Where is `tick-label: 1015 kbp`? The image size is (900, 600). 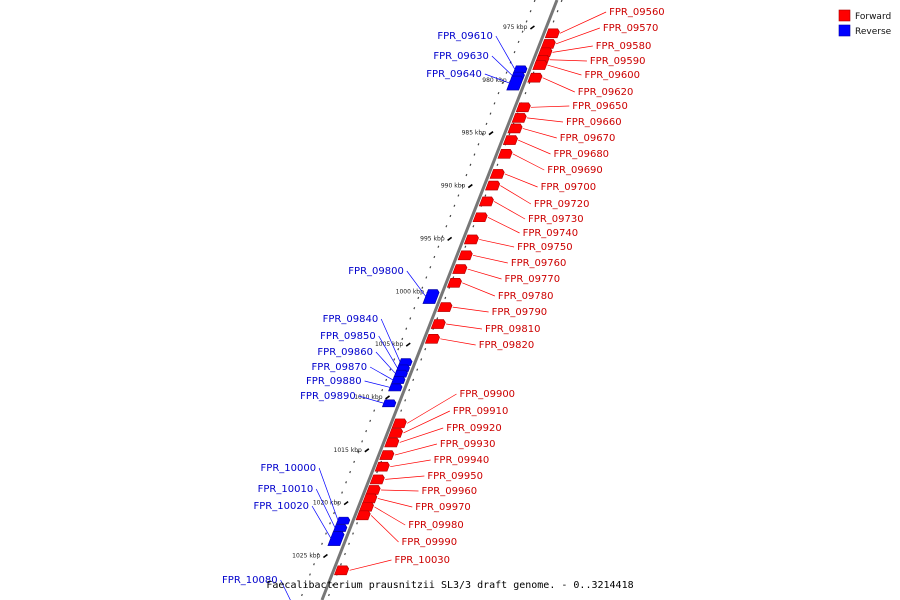
tick-label: 1015 kbp is located at coordinates (348, 450).